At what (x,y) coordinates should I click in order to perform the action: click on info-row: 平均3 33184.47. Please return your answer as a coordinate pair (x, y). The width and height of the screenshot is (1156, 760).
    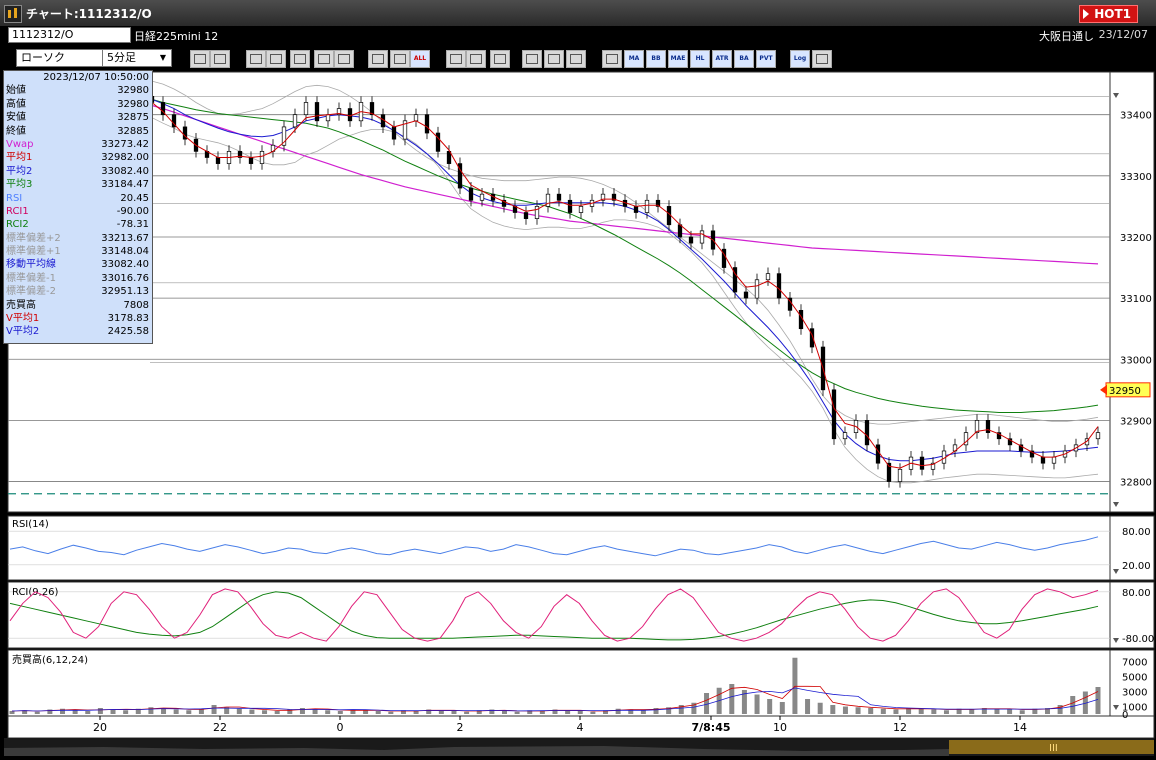
    Looking at the image, I should click on (78, 184).